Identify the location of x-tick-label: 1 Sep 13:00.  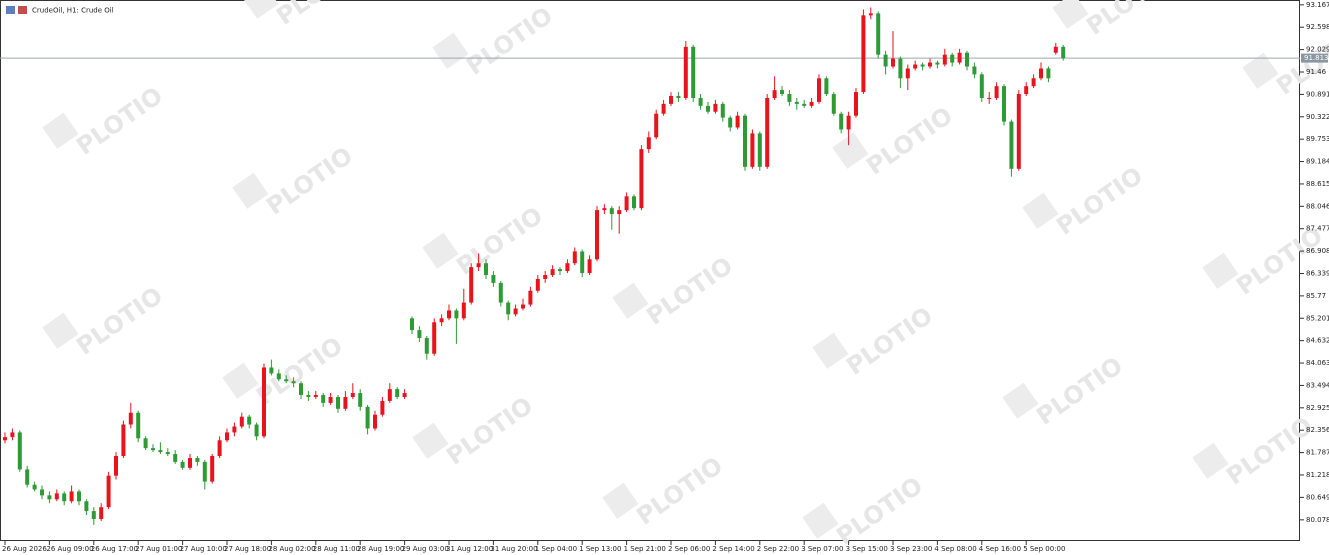
(600, 549).